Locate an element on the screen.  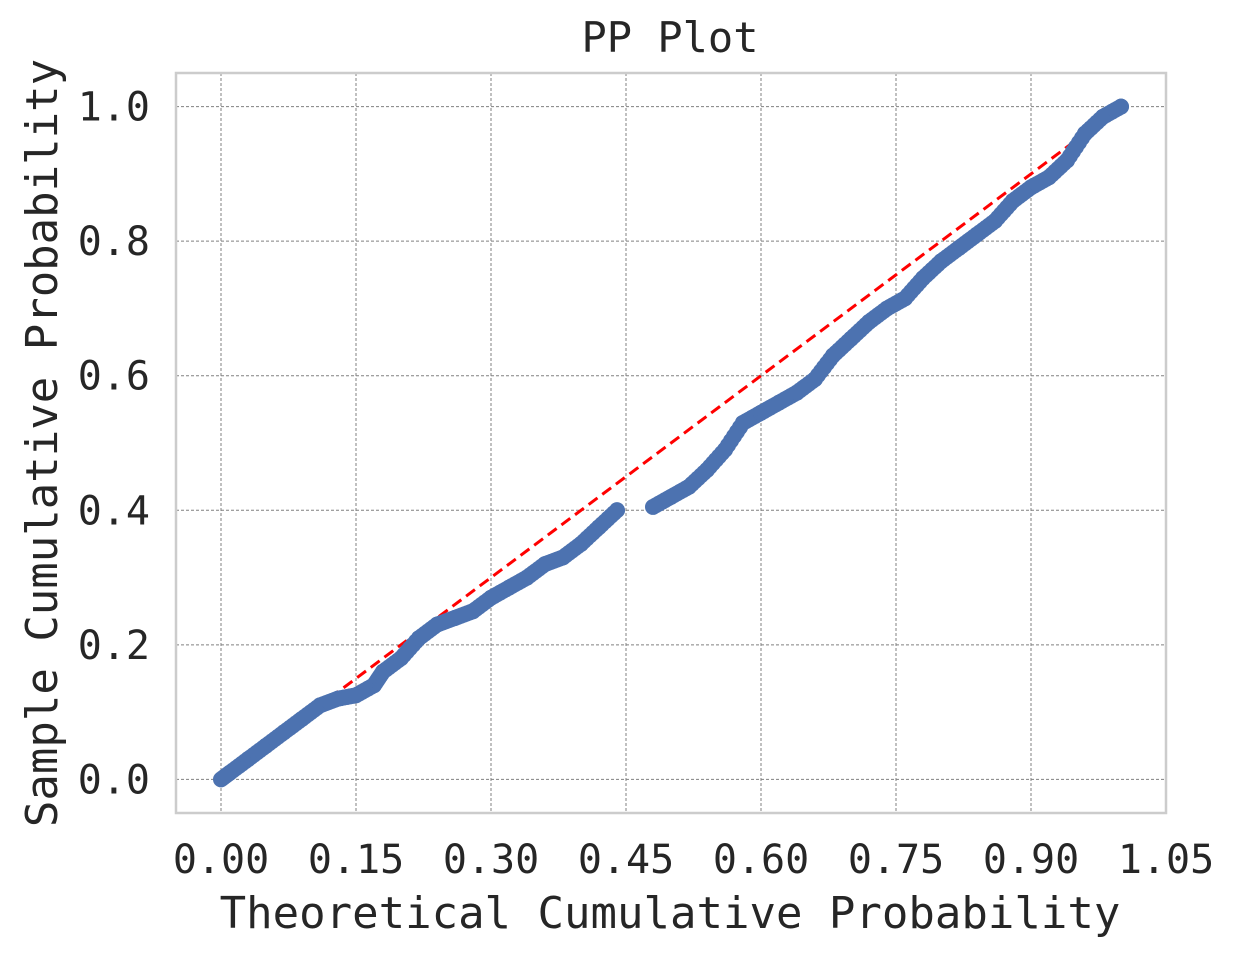
chart-title: PP Plot is located at coordinates (669, 37).